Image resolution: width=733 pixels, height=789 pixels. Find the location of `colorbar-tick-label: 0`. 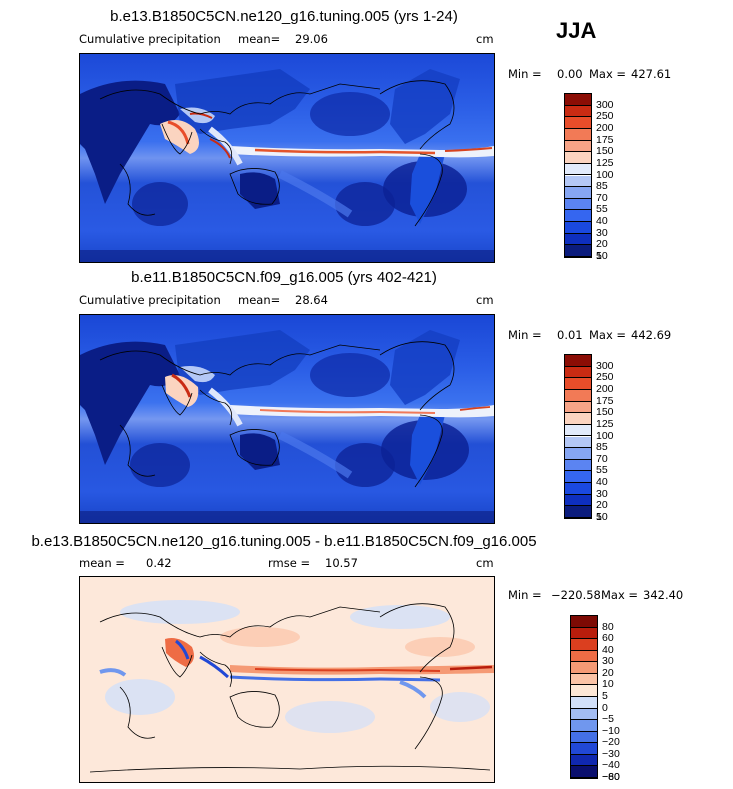

colorbar-tick-label: 0 is located at coordinates (605, 707).